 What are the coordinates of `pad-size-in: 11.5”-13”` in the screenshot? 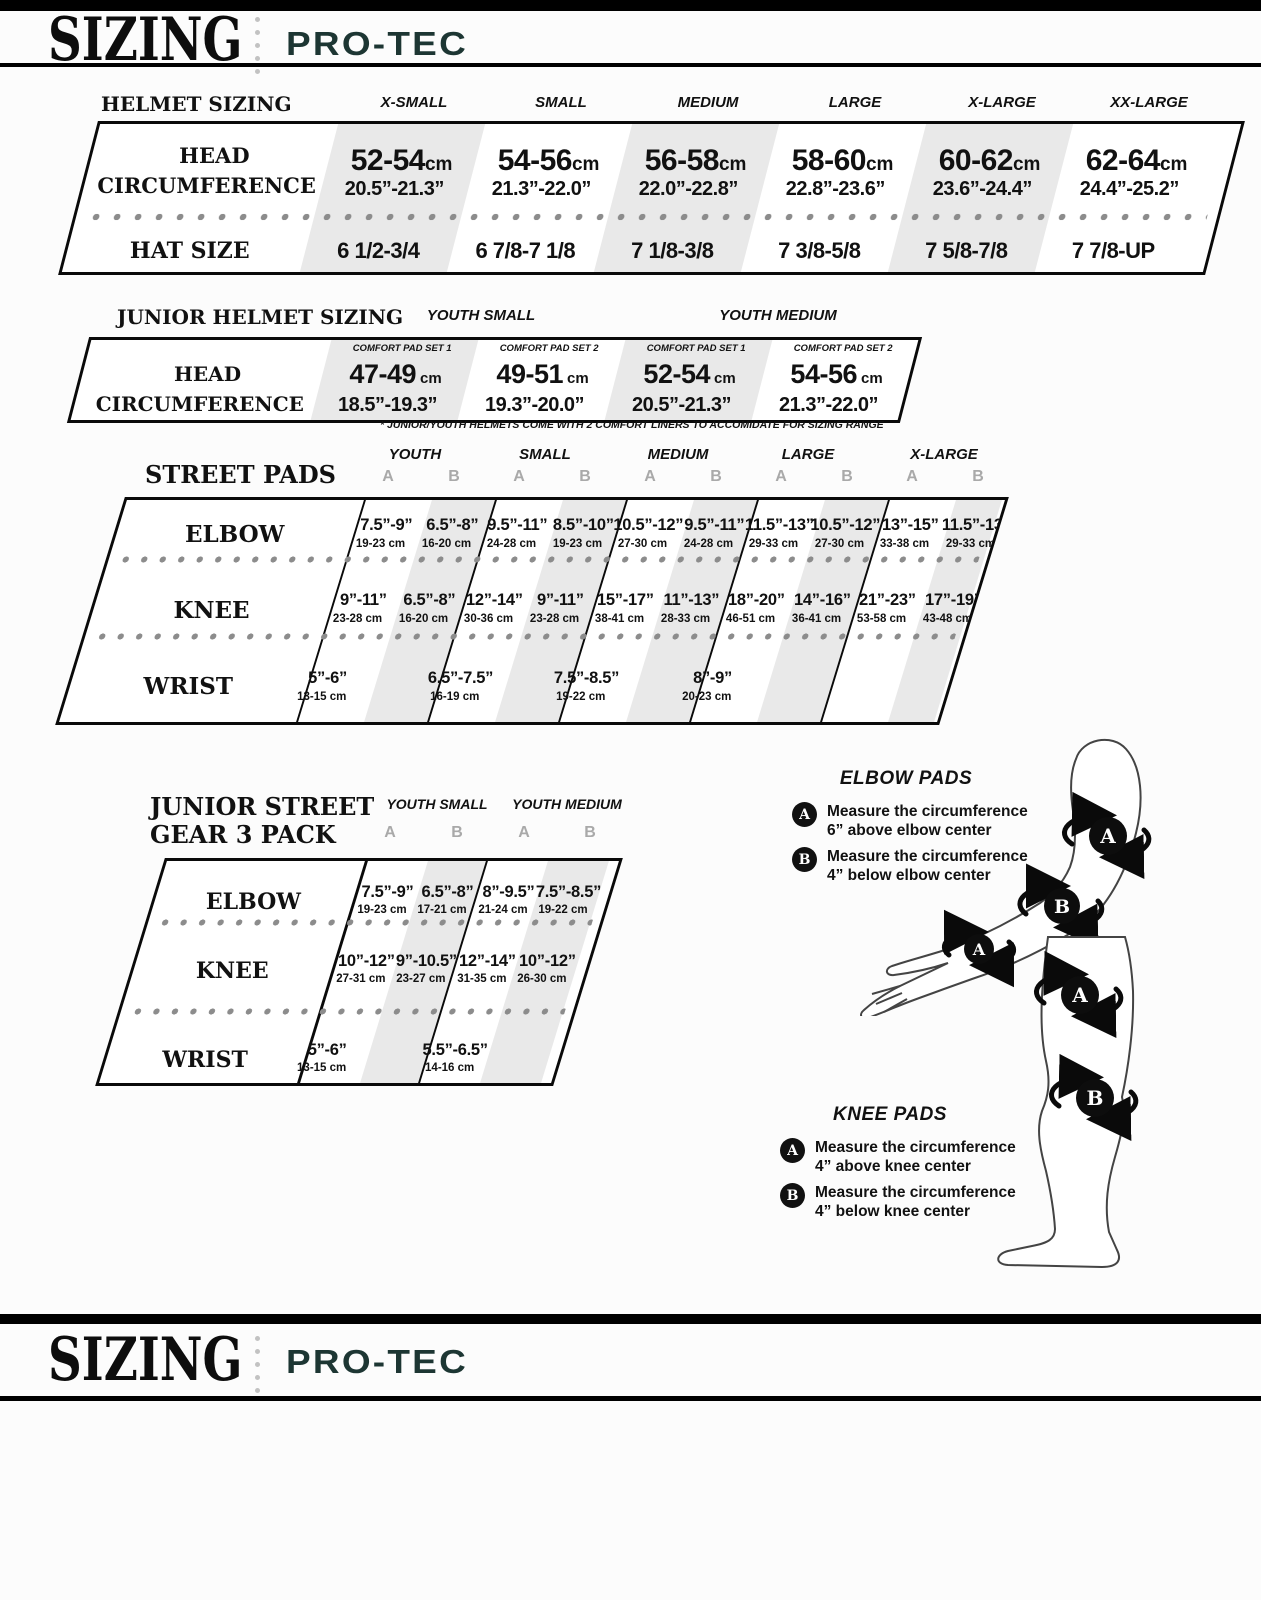 It's located at (975, 525).